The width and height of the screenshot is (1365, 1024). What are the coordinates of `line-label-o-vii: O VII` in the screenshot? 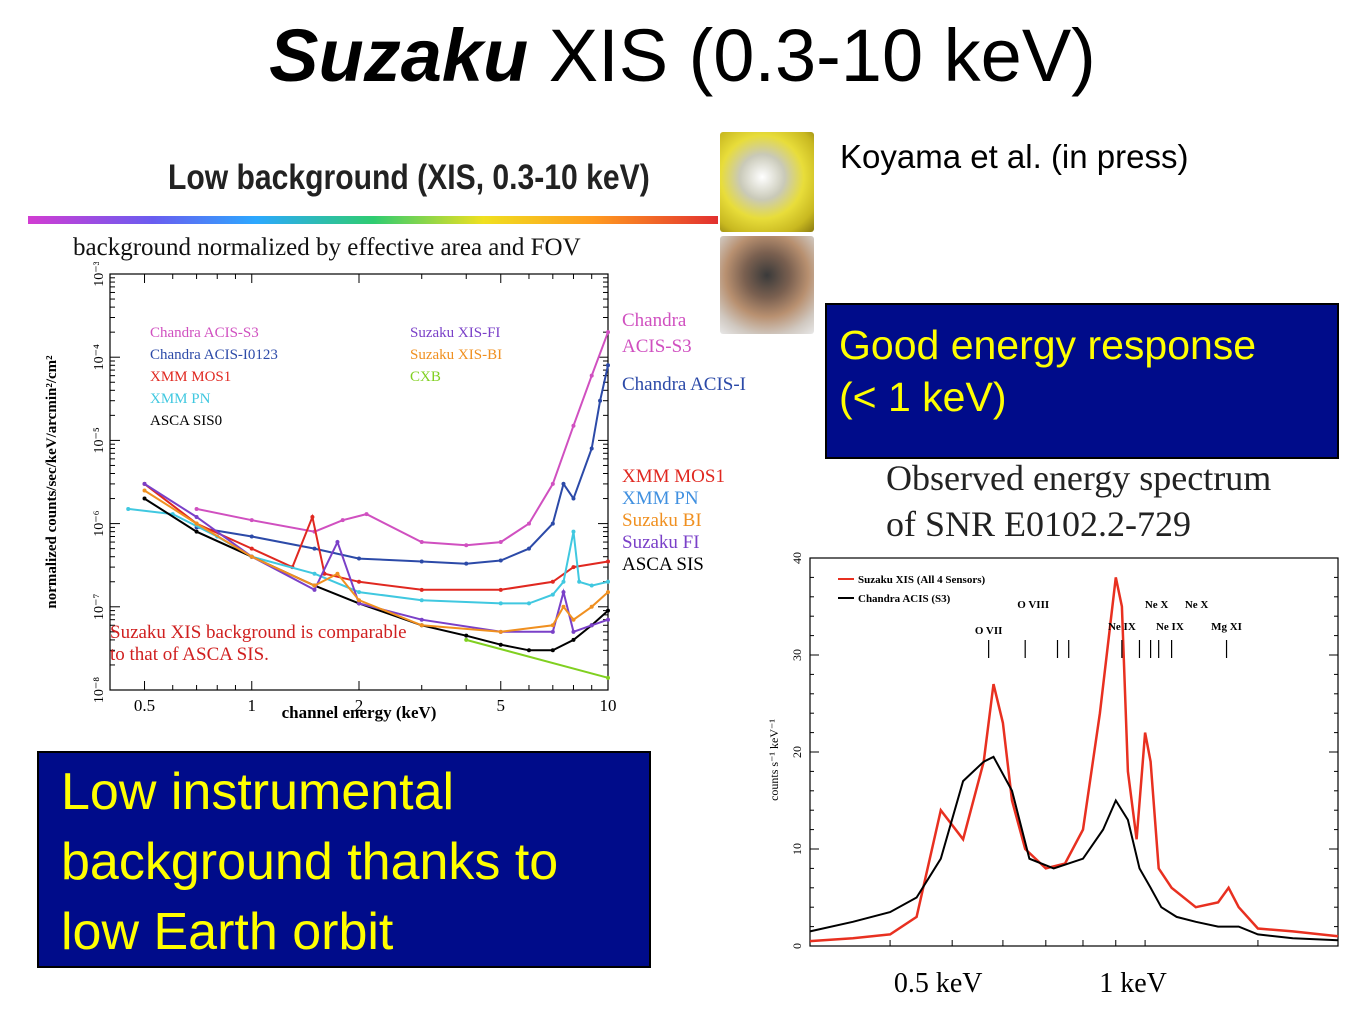 It's located at (989, 631).